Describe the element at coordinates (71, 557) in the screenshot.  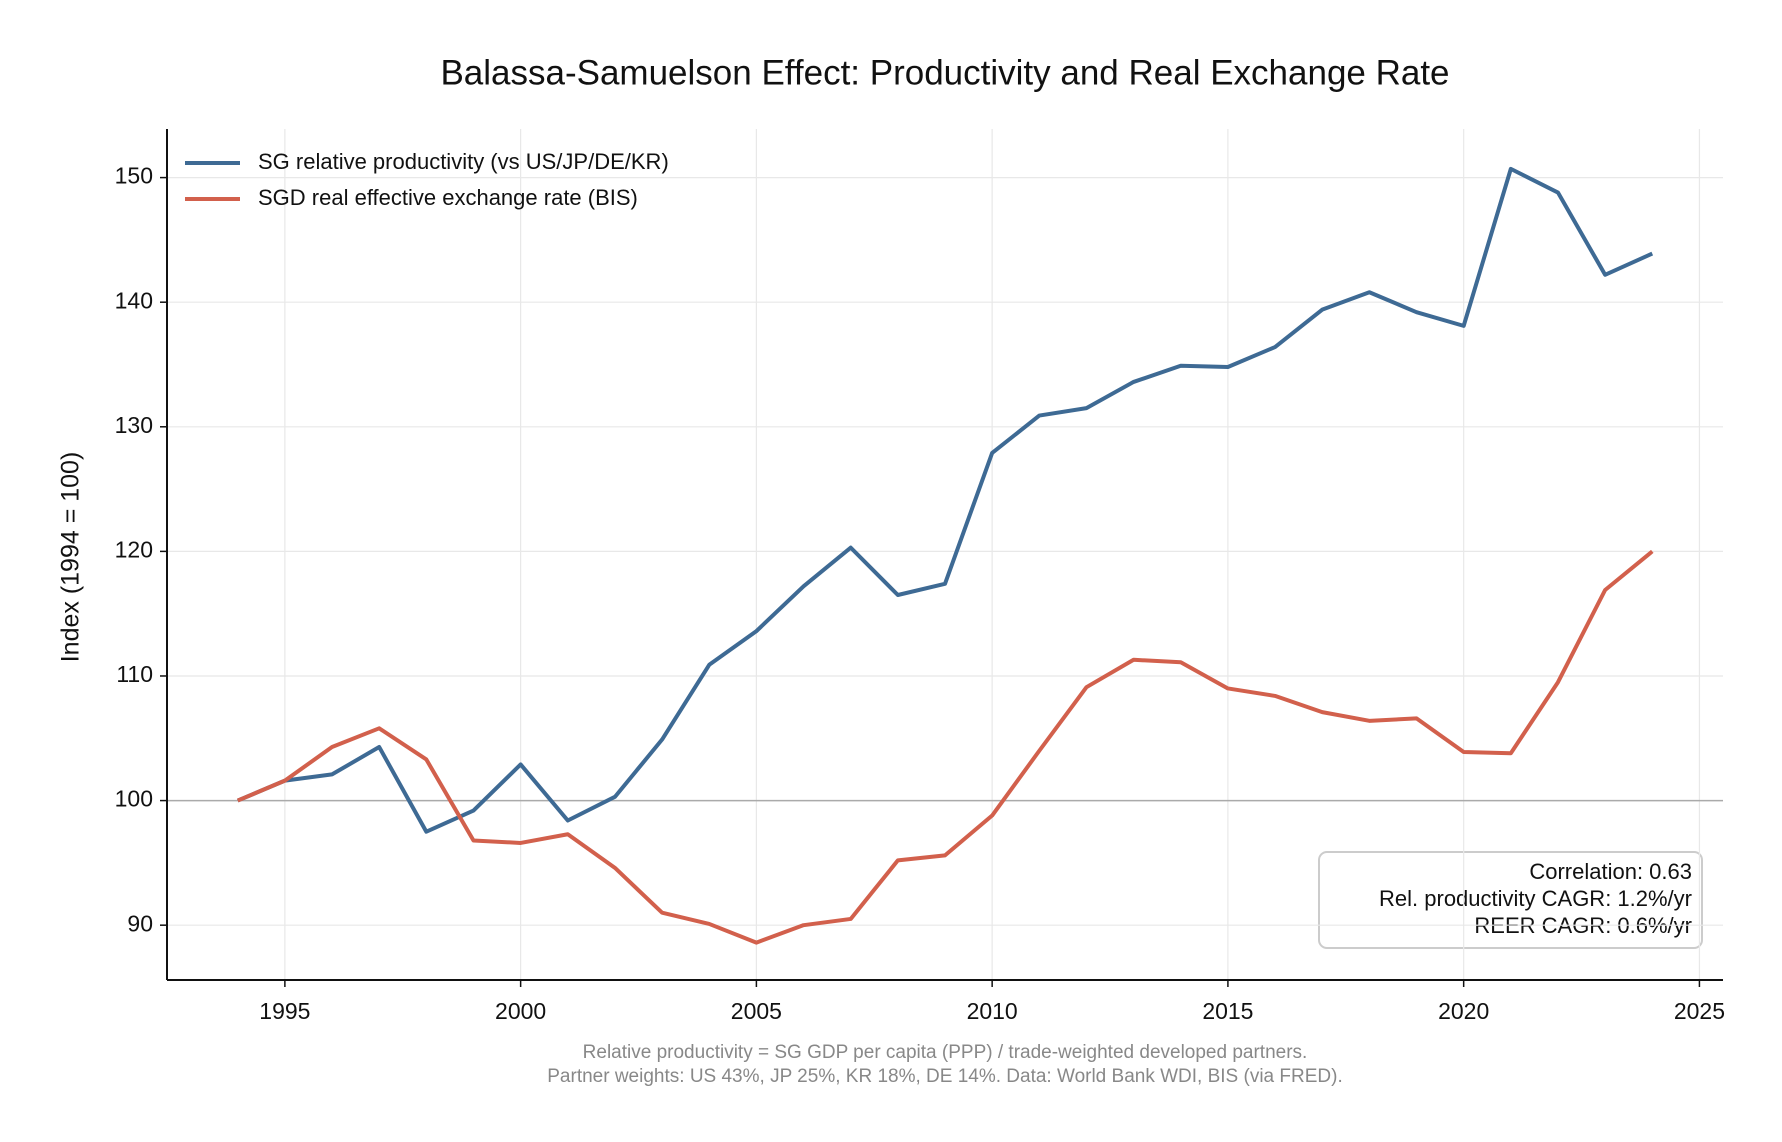
I see `y-axis-label: Index (1994 = 100)` at that location.